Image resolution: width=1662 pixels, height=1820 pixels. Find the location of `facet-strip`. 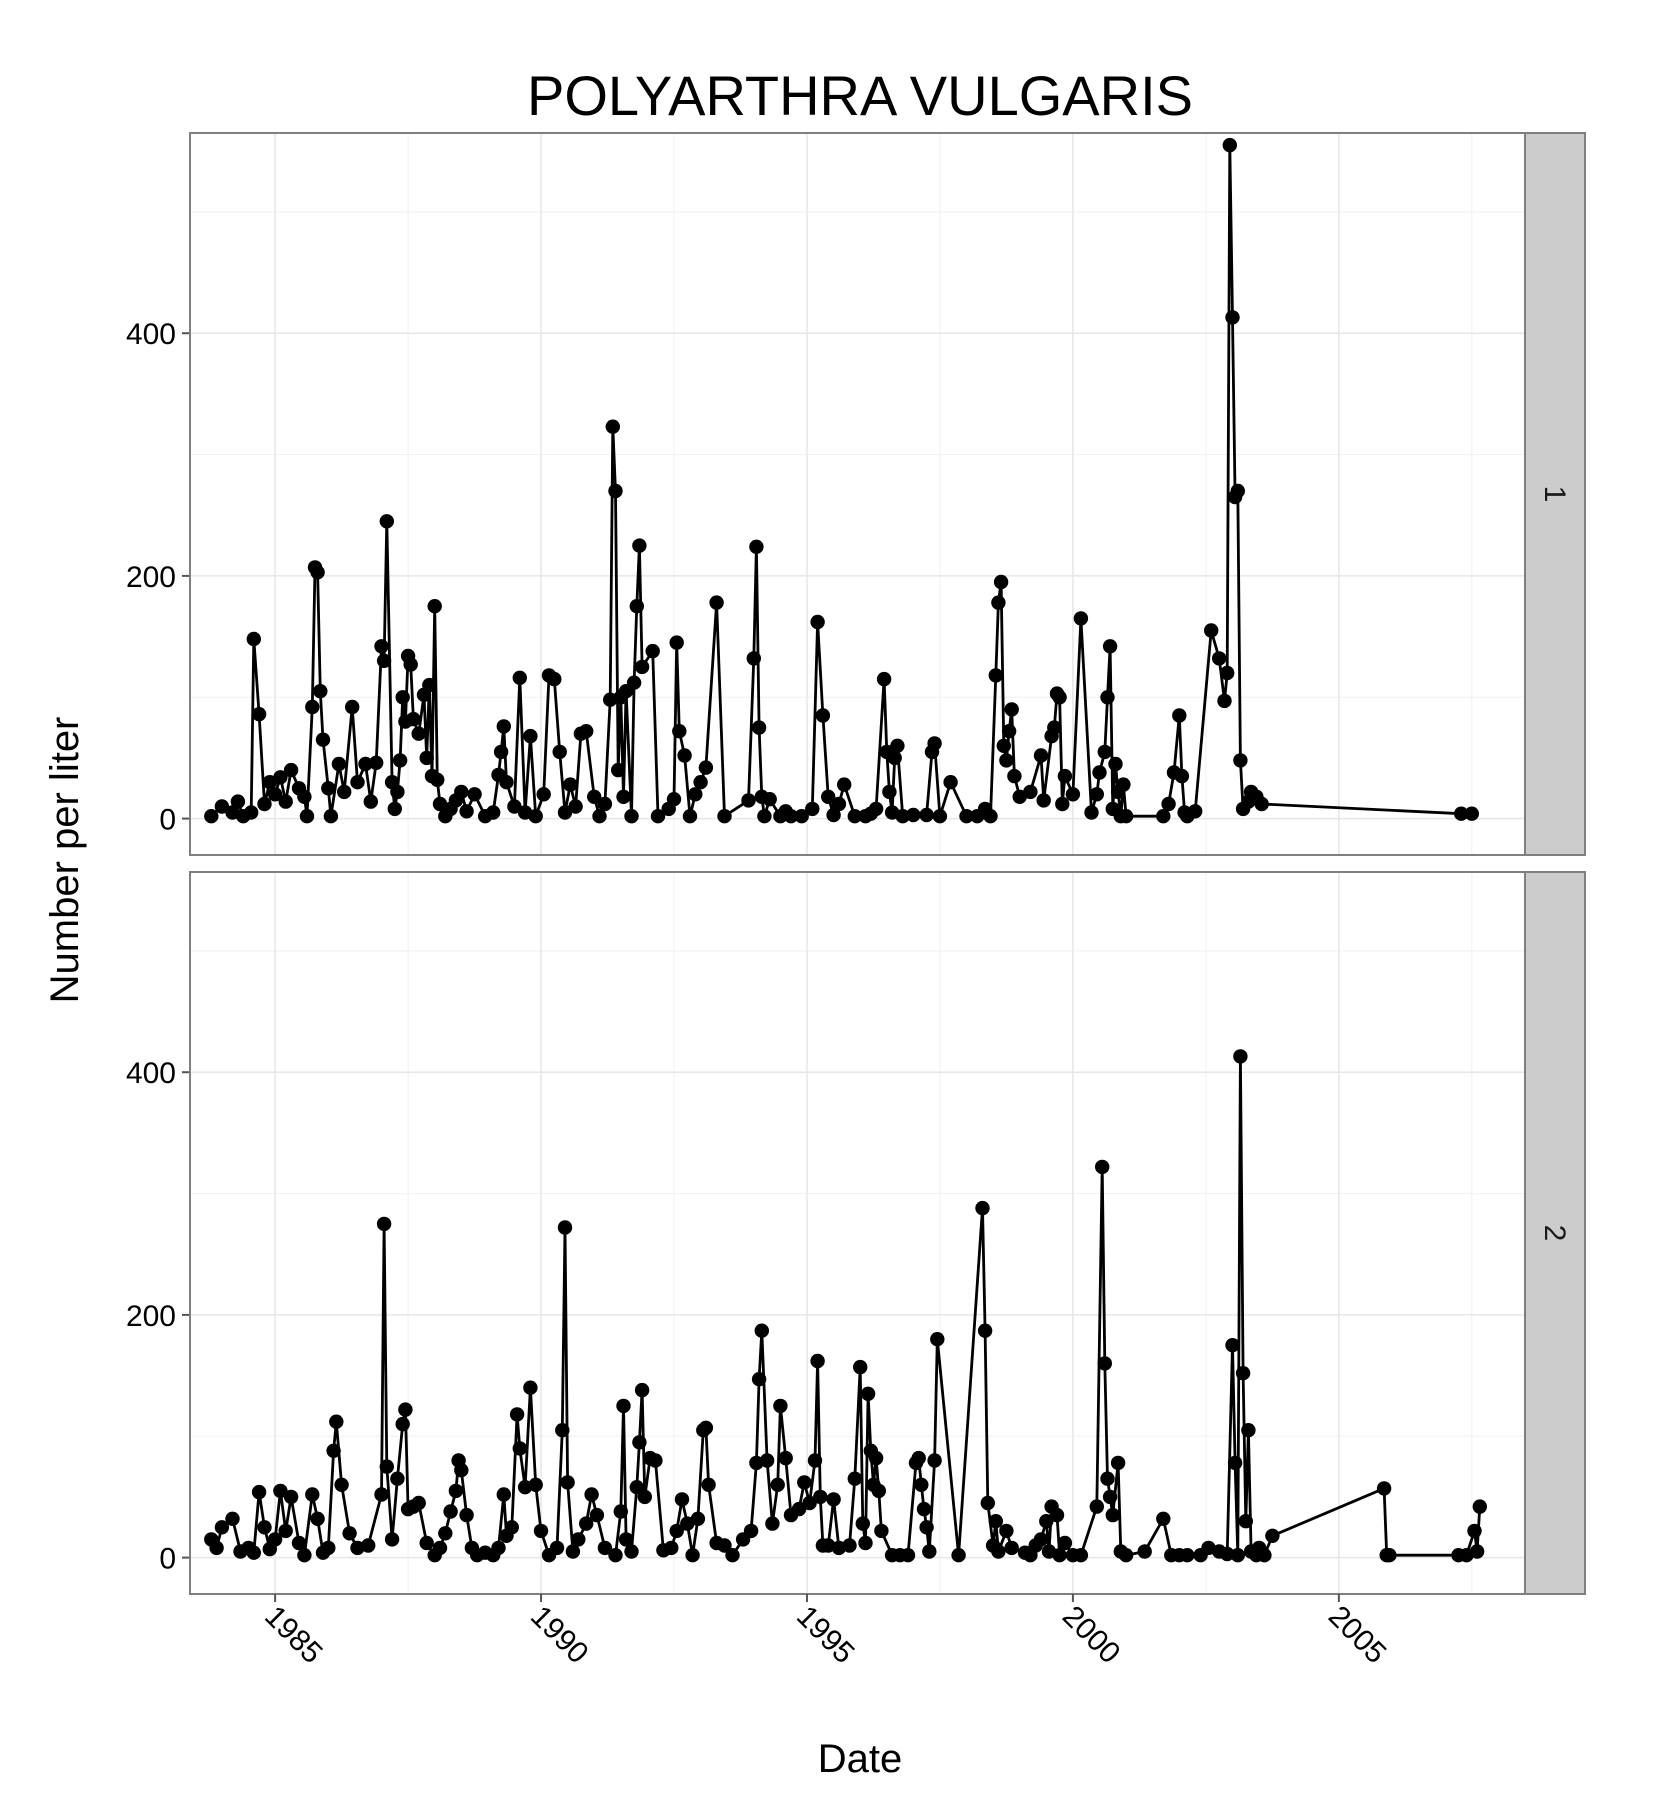

facet-strip is located at coordinates (1555, 1233).